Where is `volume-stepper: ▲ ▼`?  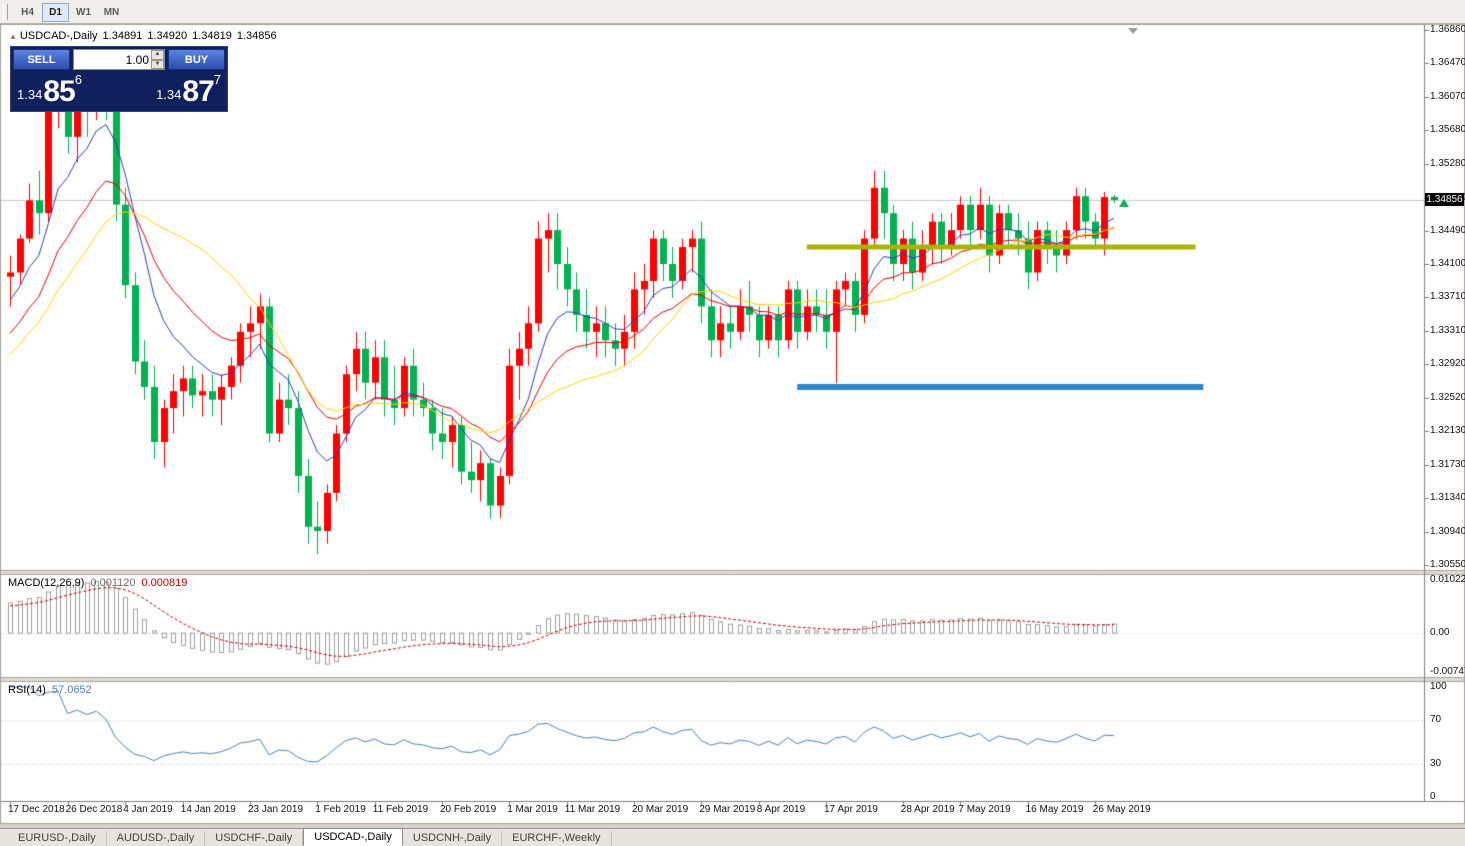
volume-stepper: ▲ ▼ is located at coordinates (157, 59).